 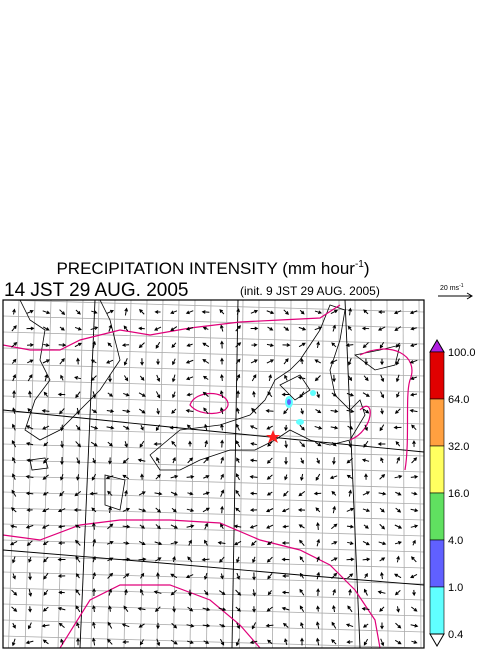 I want to click on colorbar: 100.0 64.0 32.0 16.0 4.0 1.0 0.4, so click(x=452, y=493).